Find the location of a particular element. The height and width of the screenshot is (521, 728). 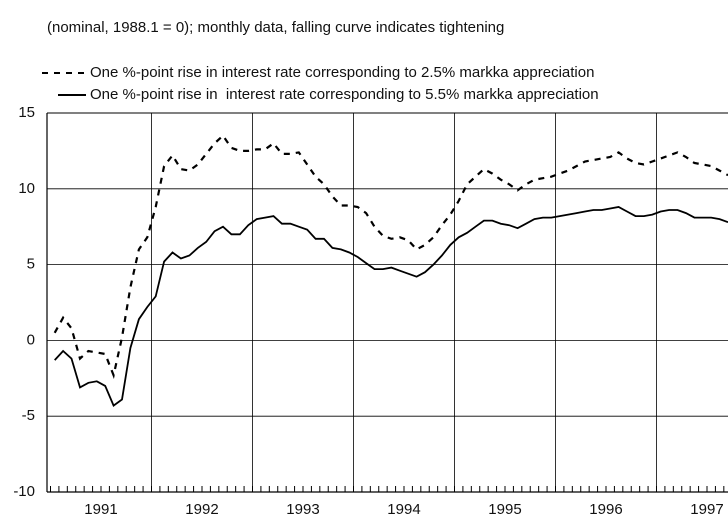

x-tick-label: 1991 is located at coordinates (100, 509).